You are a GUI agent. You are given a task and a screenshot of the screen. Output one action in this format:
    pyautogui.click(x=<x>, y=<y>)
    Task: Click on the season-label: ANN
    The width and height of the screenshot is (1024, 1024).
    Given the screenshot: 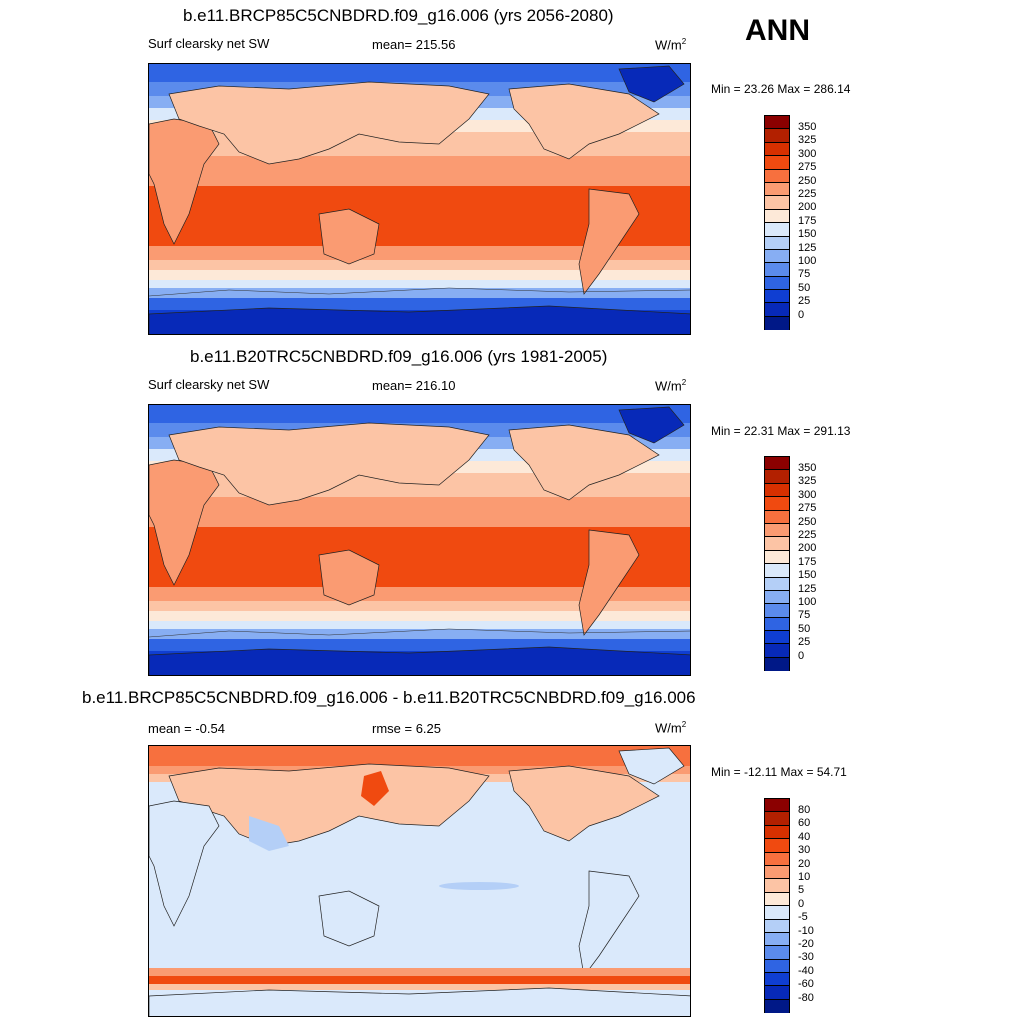 What is the action you would take?
    pyautogui.click(x=777, y=30)
    